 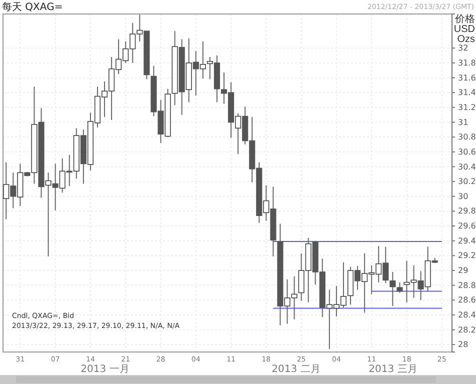 What do you see at coordinates (467, 151) in the screenshot?
I see `y-tick-label: 30.6` at bounding box center [467, 151].